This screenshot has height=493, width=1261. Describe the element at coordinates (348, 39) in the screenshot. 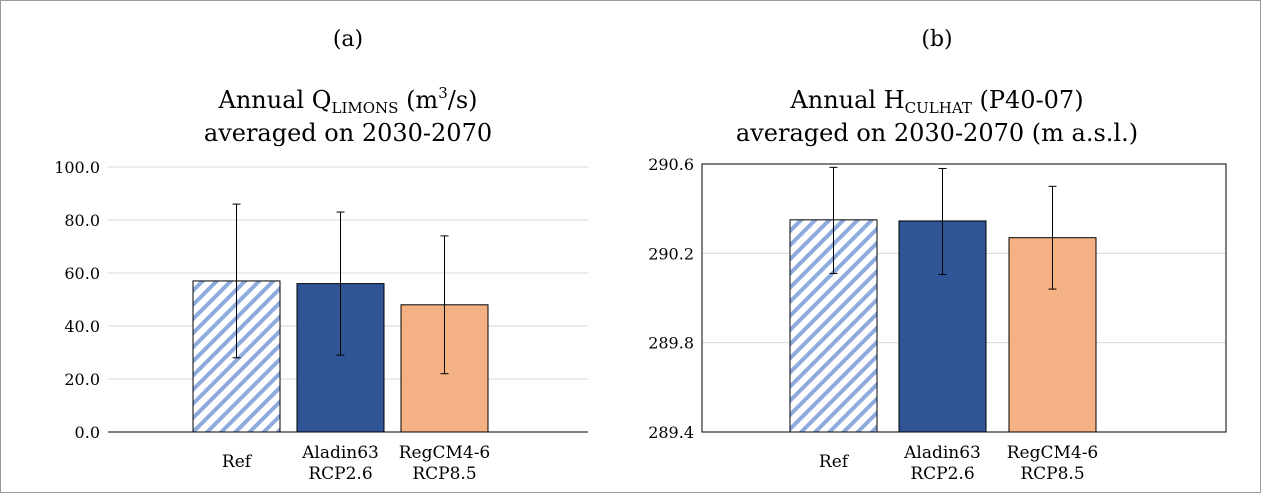

I see `panel-label: (a)` at that location.